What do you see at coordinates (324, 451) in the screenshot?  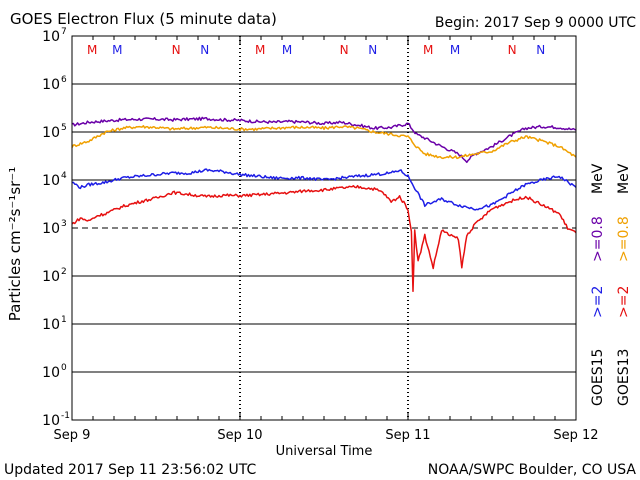 I see `x-axis-label: Universal Time` at bounding box center [324, 451].